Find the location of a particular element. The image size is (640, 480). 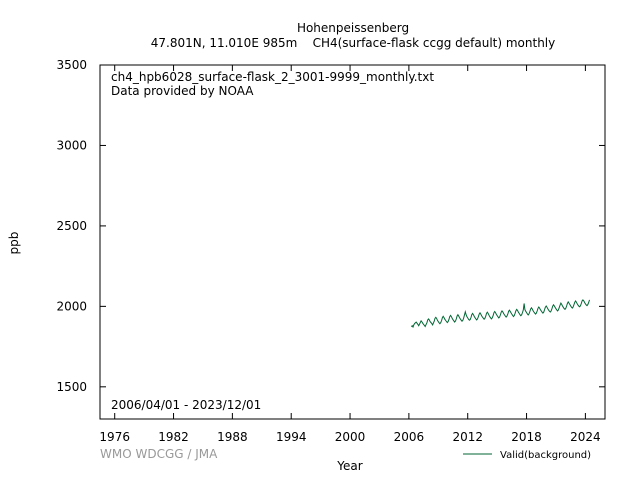

x-tick-label: 1994 is located at coordinates (291, 437).